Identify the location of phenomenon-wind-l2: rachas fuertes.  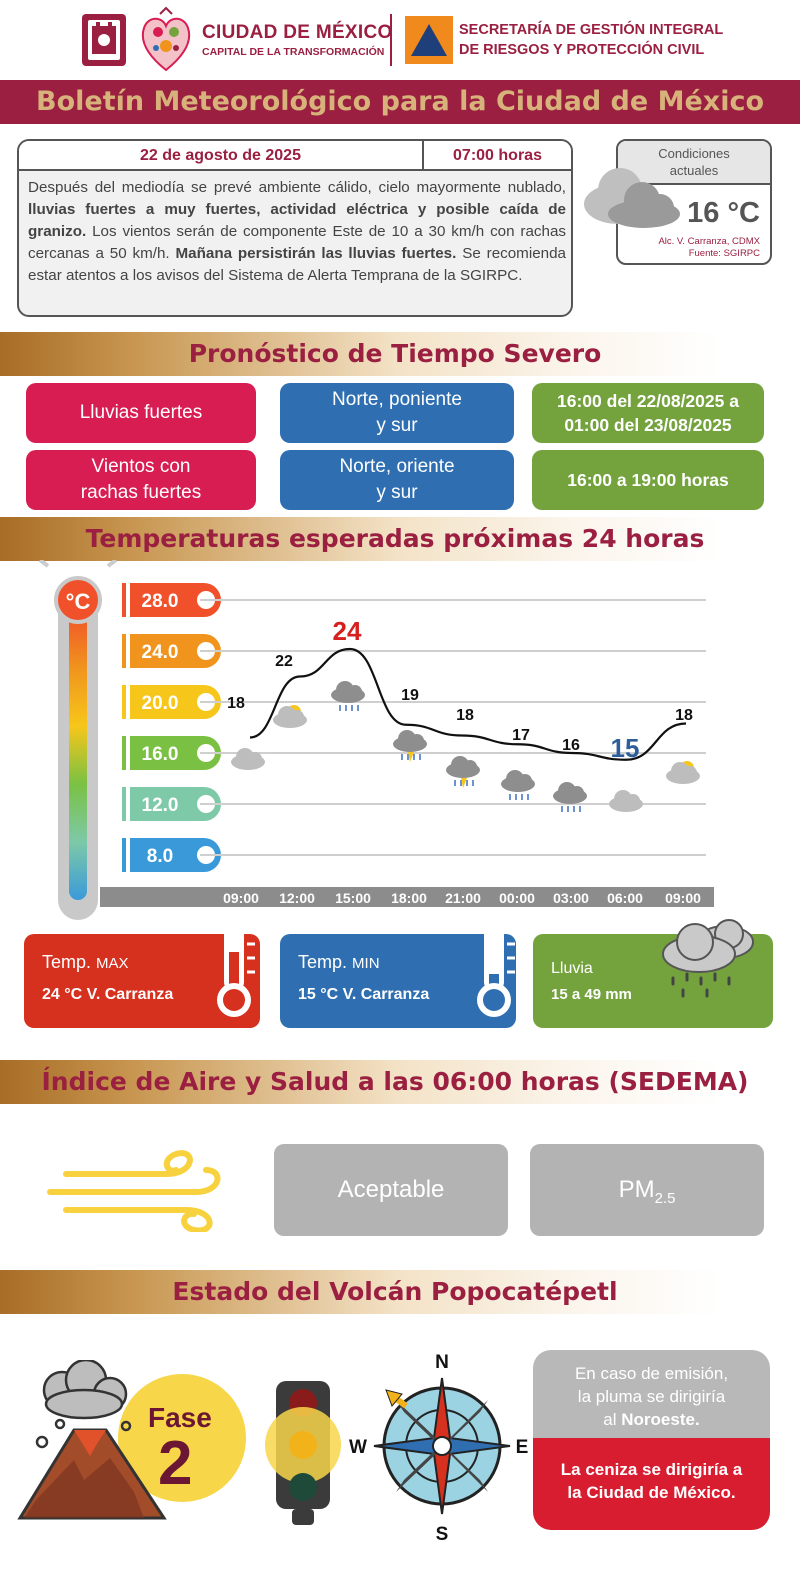
(141, 492).